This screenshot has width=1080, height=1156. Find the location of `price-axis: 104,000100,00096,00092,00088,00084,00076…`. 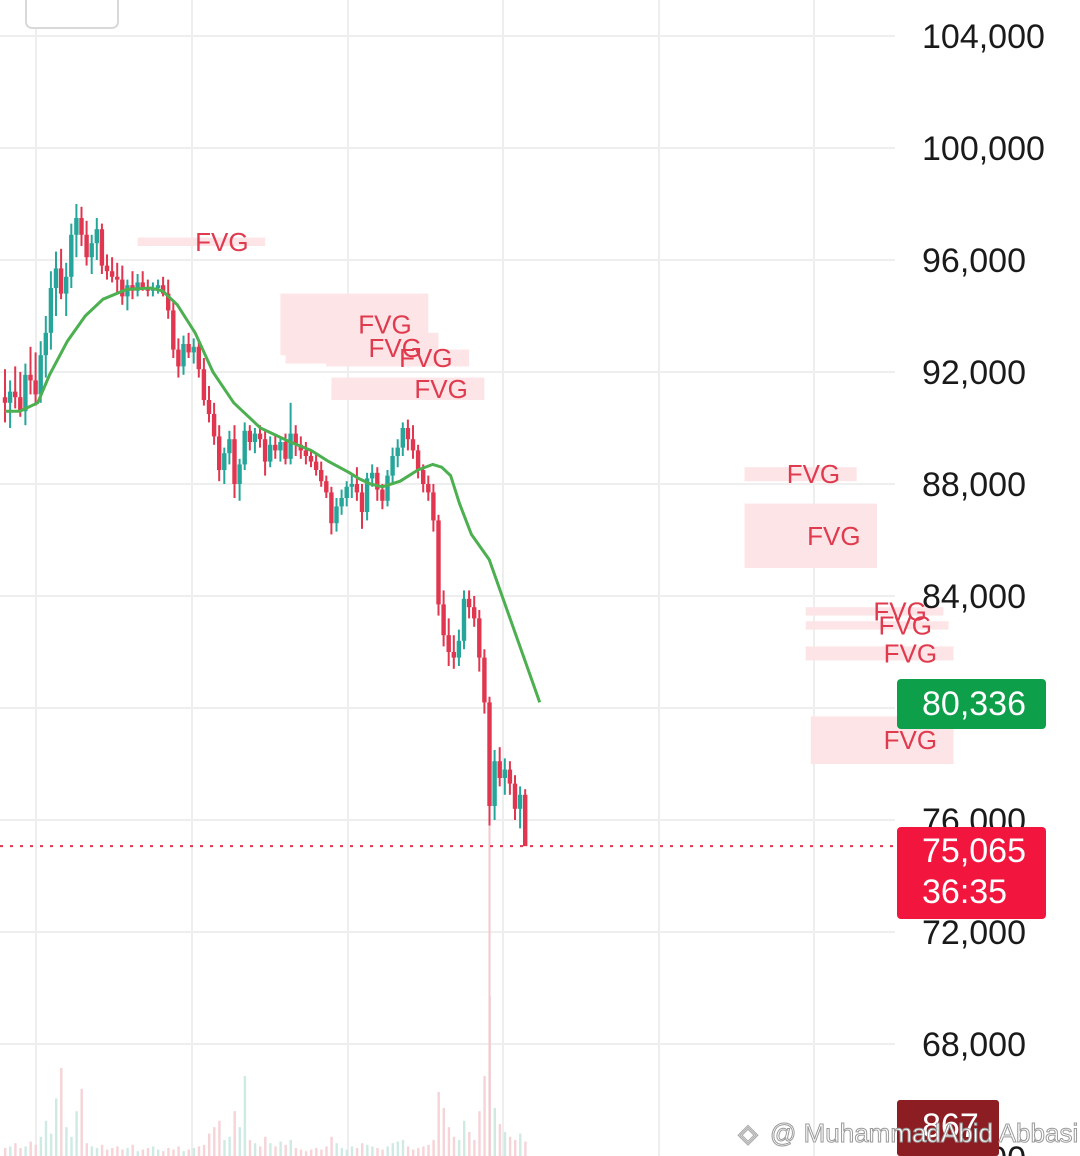

price-axis: 104,000100,00096,00092,00088,00084,00076… is located at coordinates (983, 541).